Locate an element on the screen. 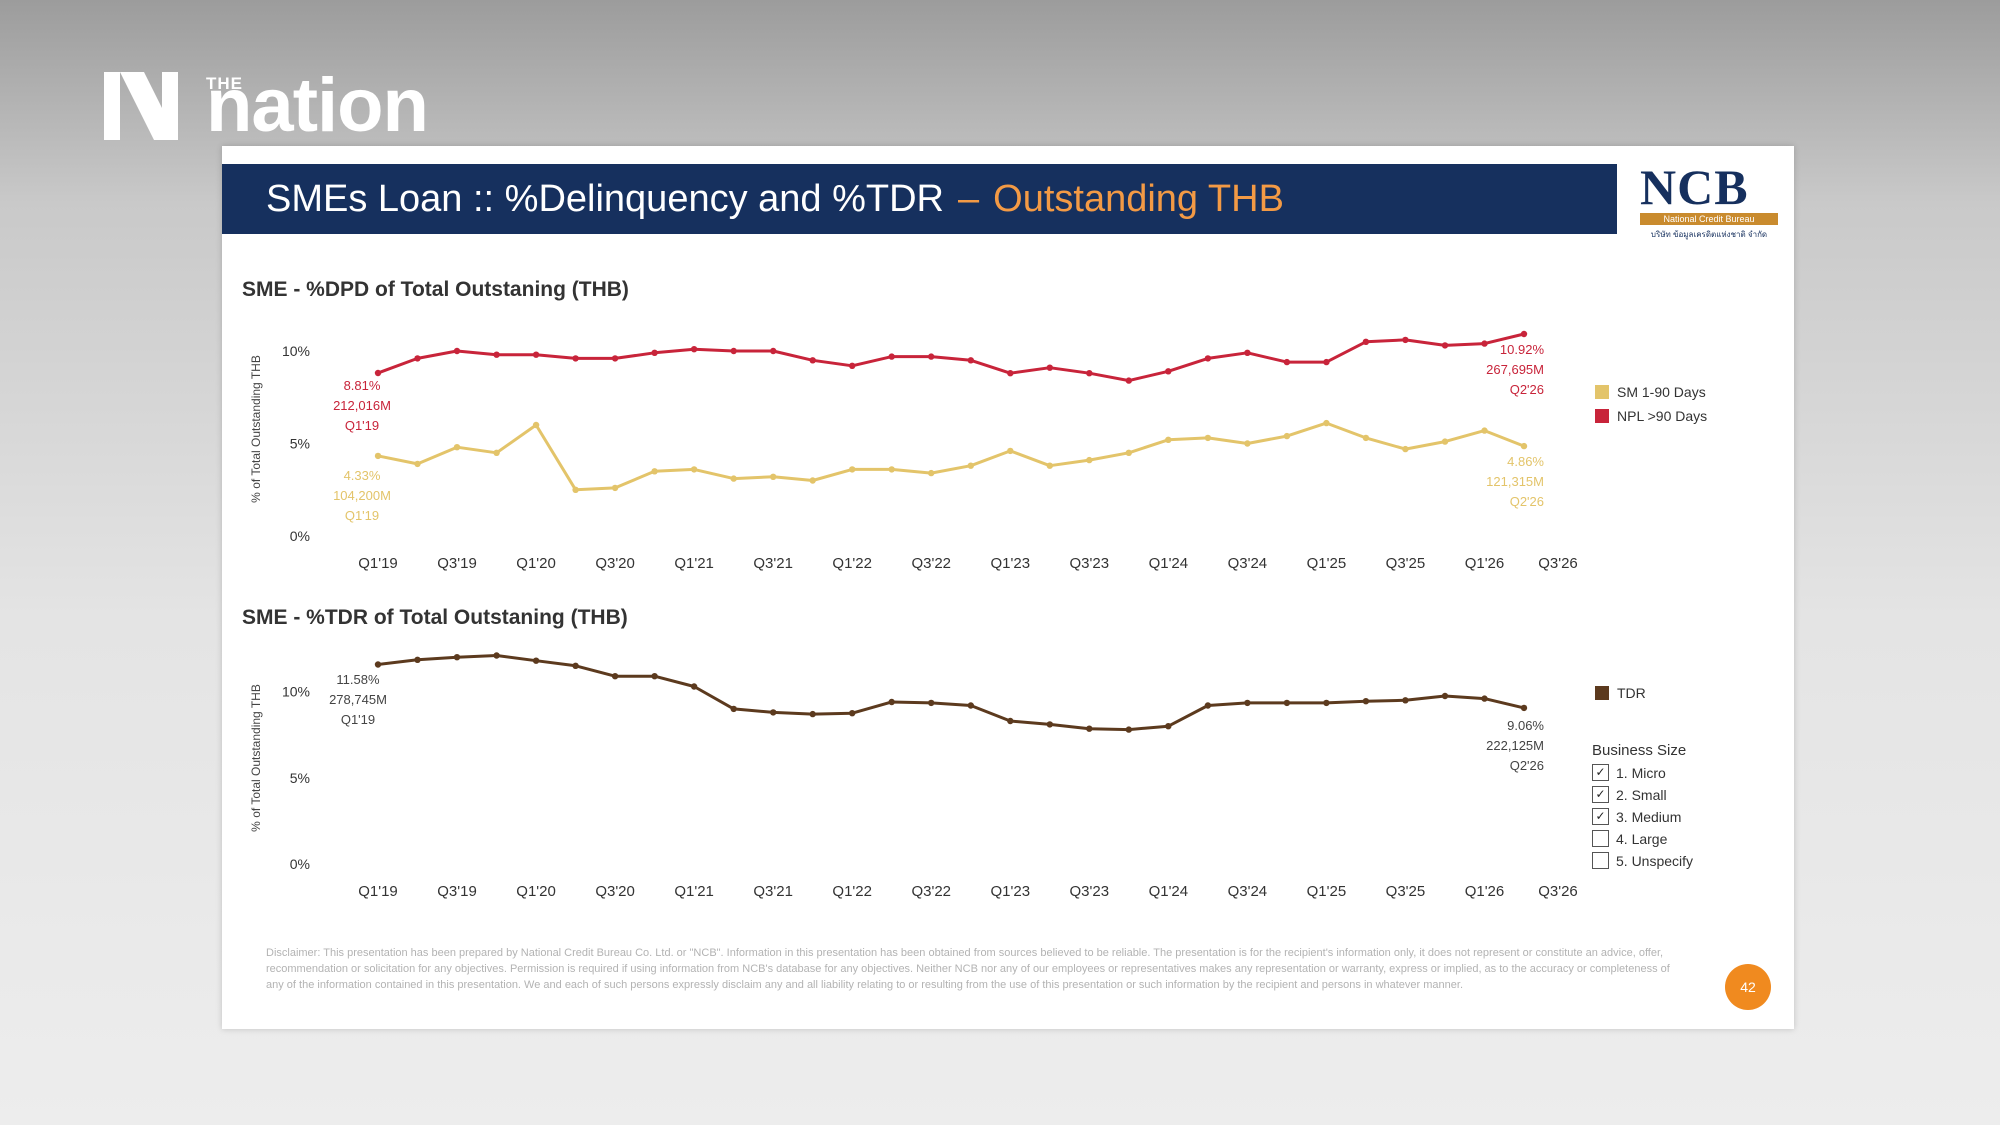  y-tick-label: 0% is located at coordinates (300, 536).